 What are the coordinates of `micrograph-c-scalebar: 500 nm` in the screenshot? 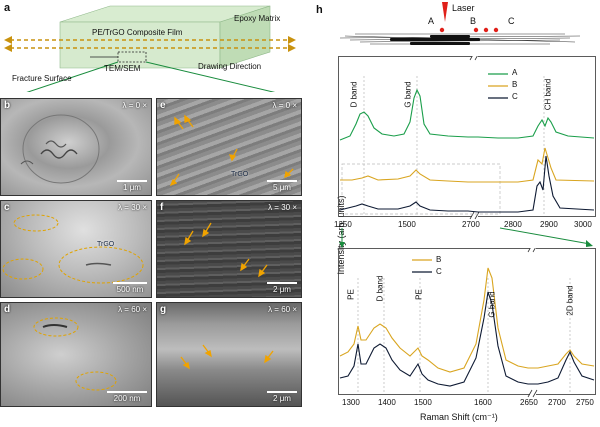 It's located at (130, 288).